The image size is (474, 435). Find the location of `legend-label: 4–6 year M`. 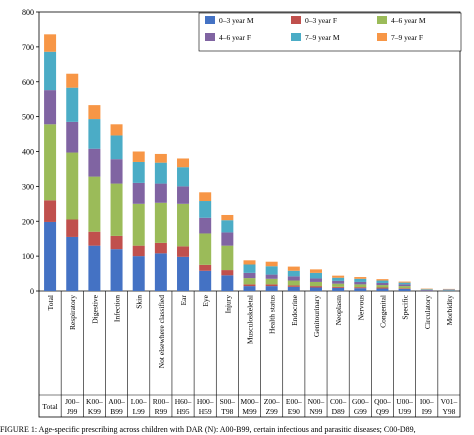

legend-label: 4–6 year M is located at coordinates (408, 20).